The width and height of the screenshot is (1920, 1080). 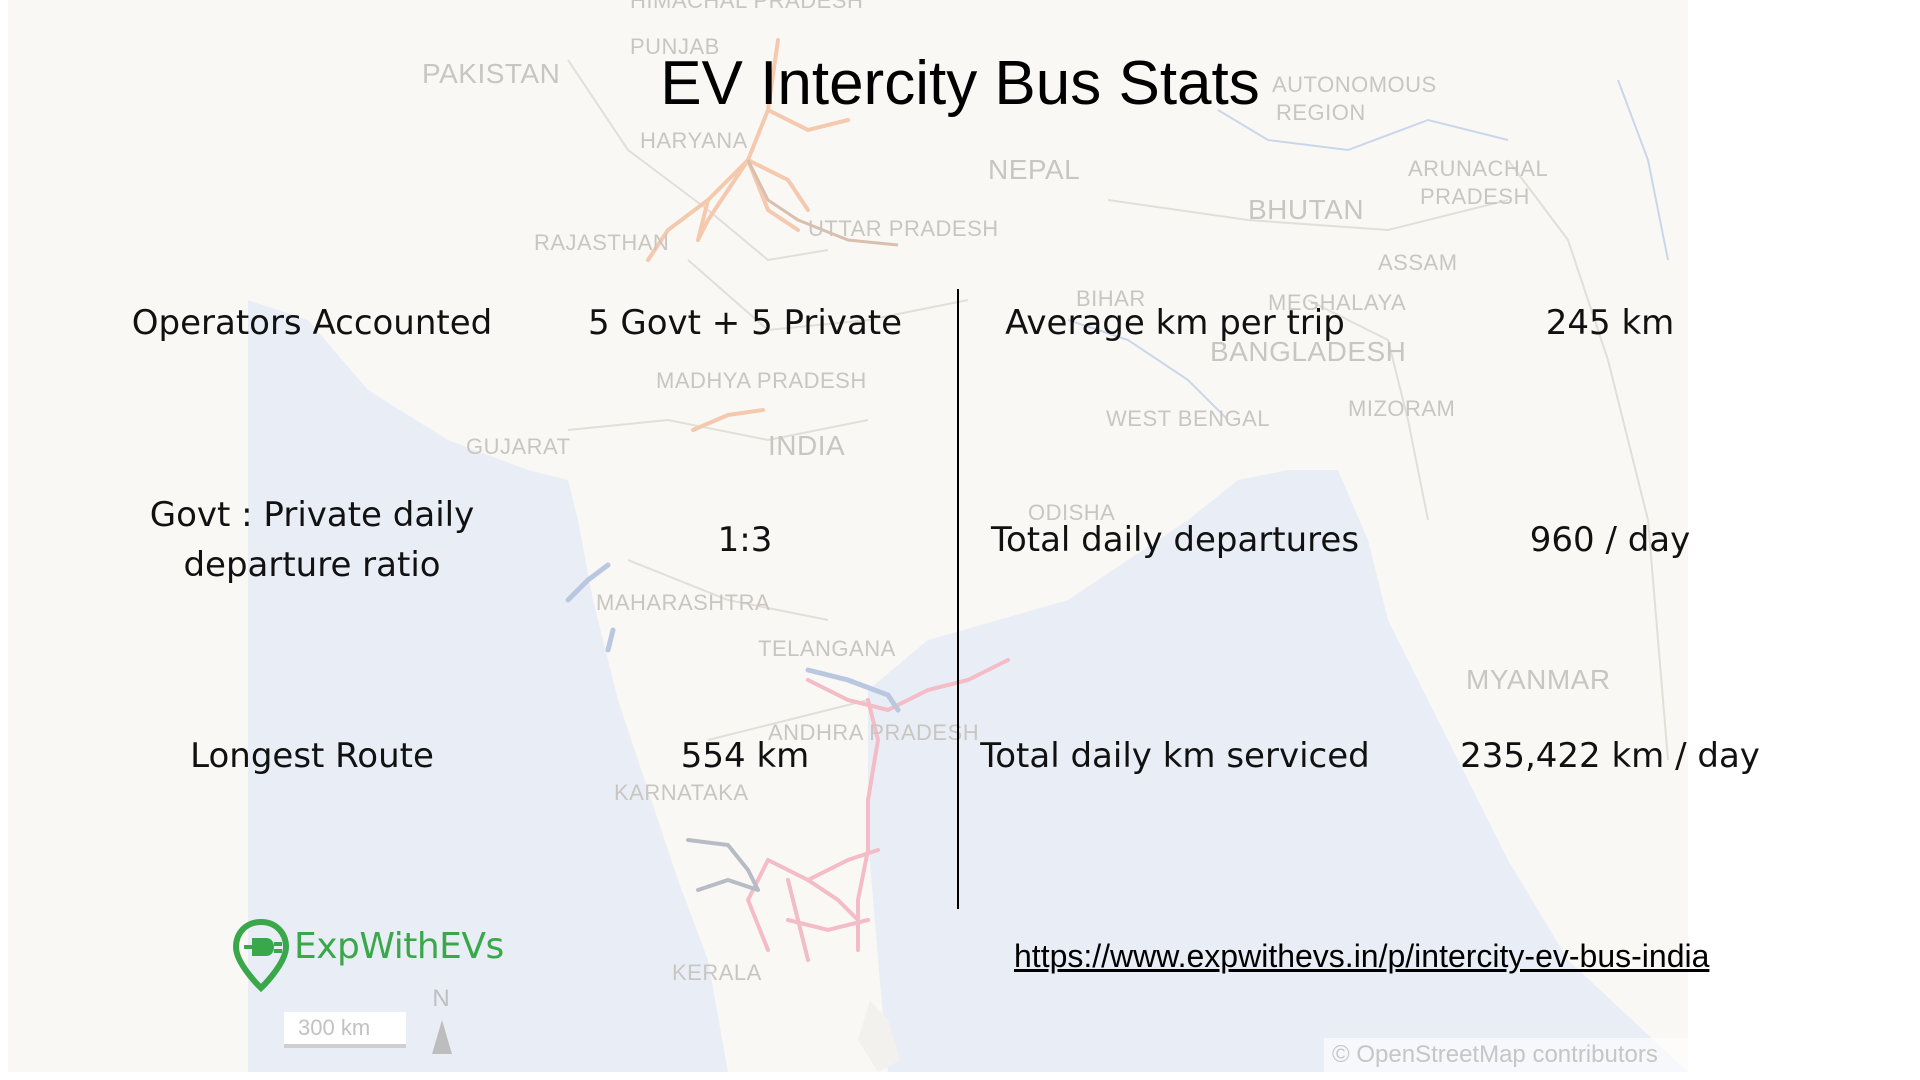 I want to click on stat-value-avg-km: 245 km, so click(x=1610, y=323).